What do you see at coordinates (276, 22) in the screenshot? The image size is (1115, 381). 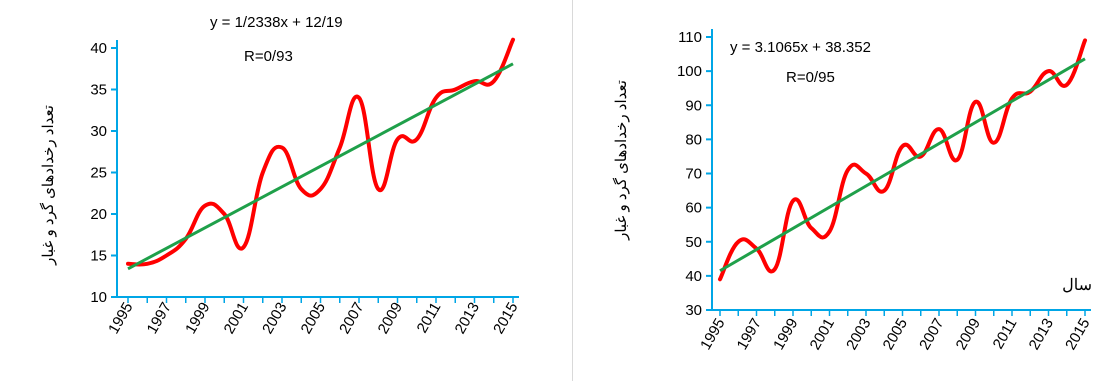 I see `equation-label: y = 1/2338x + 12/19` at bounding box center [276, 22].